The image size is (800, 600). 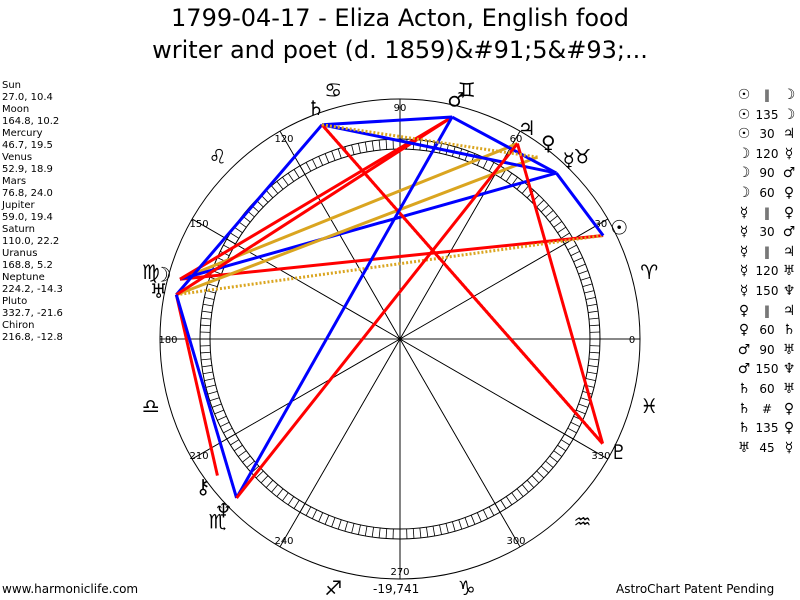 What do you see at coordinates (695, 589) in the screenshot?
I see `footer-patent-note: AstroChart Patent Pending` at bounding box center [695, 589].